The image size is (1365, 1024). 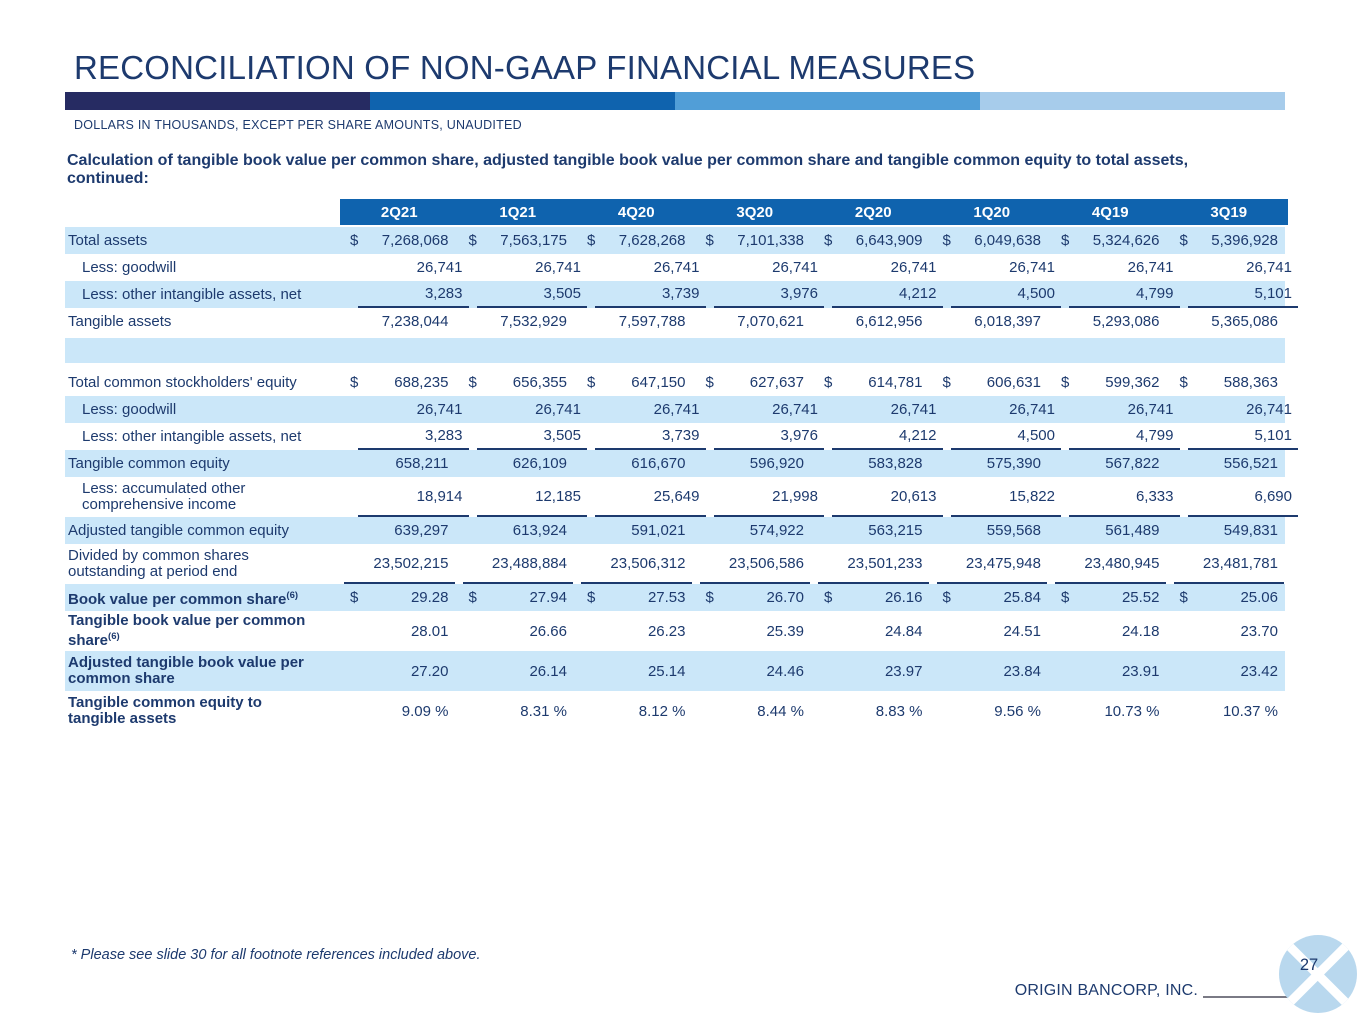 I want to click on value-text: 23,501,233, so click(x=885, y=563).